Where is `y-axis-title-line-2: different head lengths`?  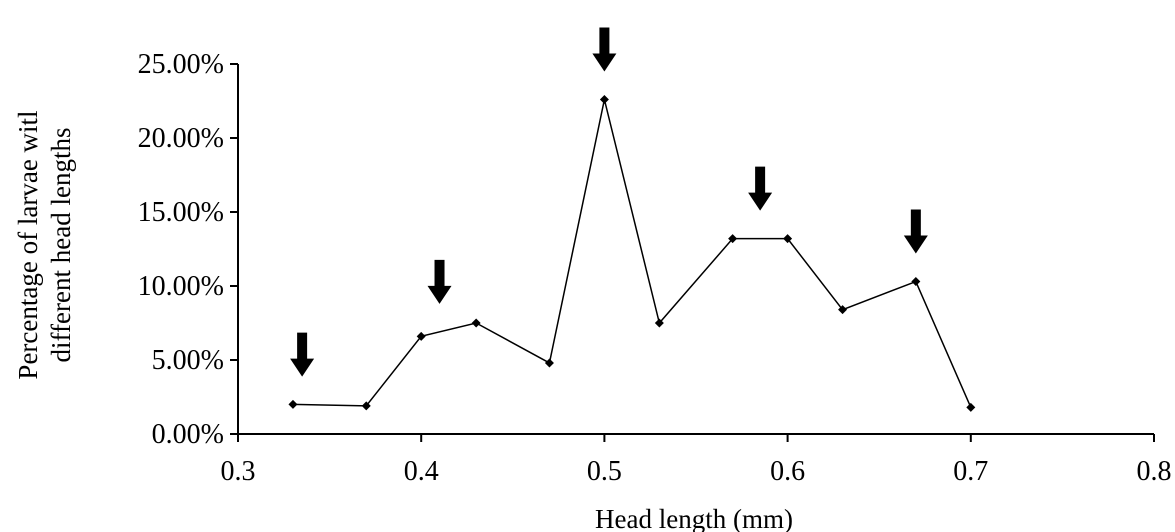 y-axis-title-line-2: different head lengths is located at coordinates (61, 245).